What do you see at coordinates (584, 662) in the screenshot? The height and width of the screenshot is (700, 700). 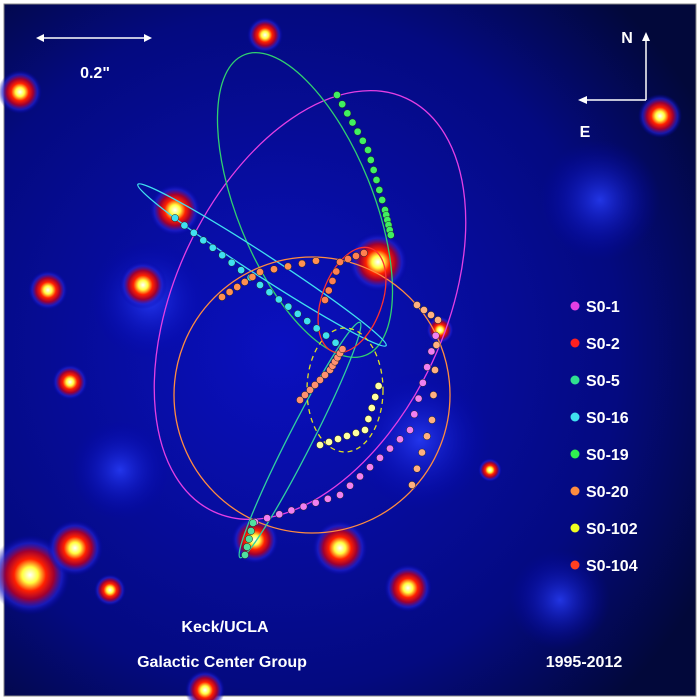 I see `years: 1995-2012` at bounding box center [584, 662].